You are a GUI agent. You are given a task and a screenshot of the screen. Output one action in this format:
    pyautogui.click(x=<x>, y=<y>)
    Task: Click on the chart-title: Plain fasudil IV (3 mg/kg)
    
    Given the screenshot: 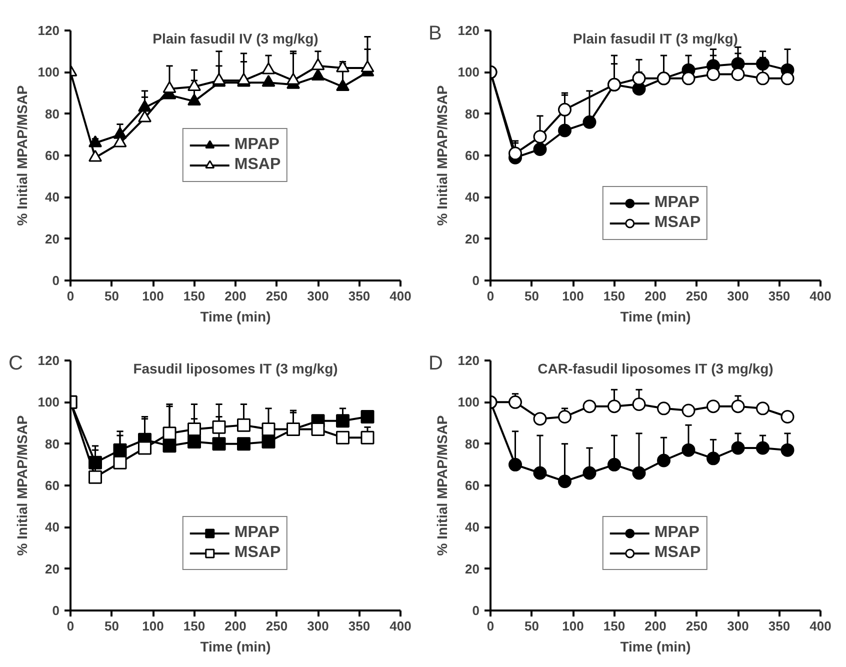 What is the action you would take?
    pyautogui.click(x=235, y=38)
    